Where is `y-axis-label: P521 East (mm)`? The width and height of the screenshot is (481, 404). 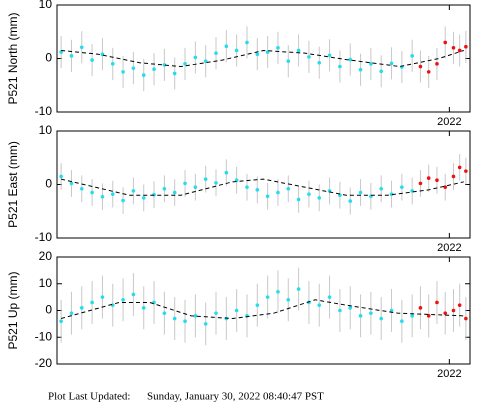 y-axis-label: P521 East (mm) is located at coordinates (13, 184).